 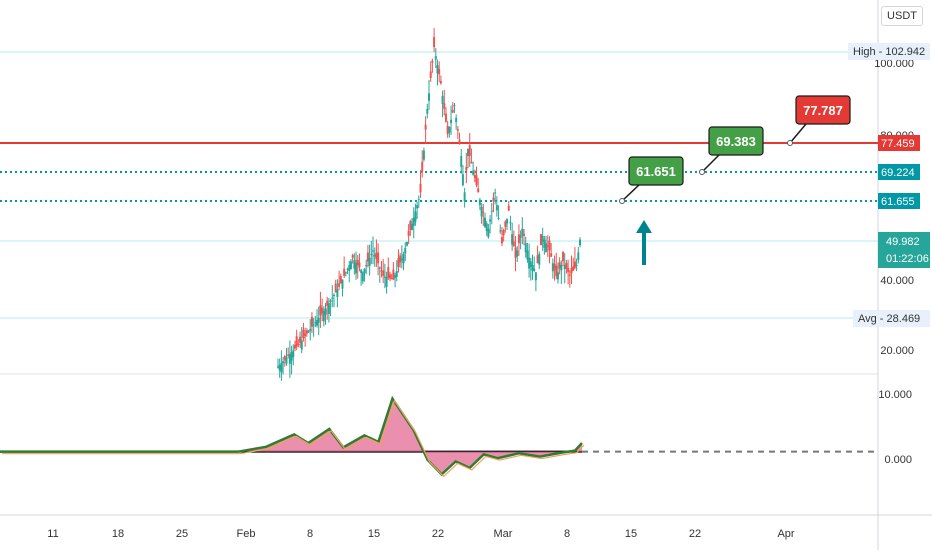 What do you see at coordinates (907, 259) in the screenshot?
I see `current-price-countdown: 01:22:06` at bounding box center [907, 259].